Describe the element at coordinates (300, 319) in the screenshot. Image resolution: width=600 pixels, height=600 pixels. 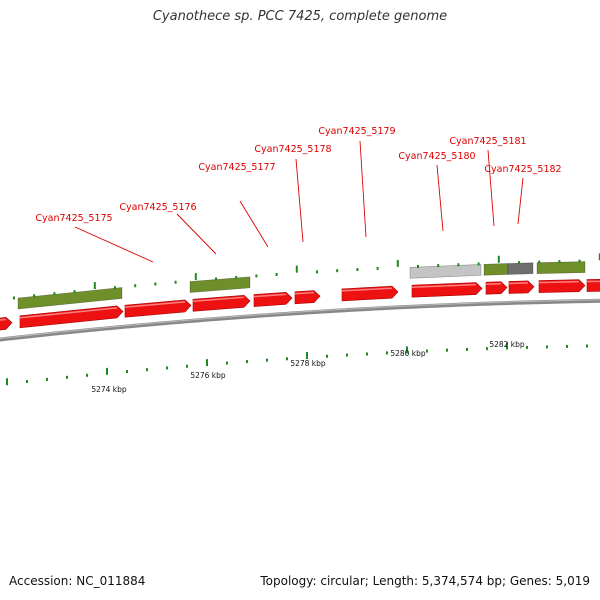
I see `genome-backbone-highlight` at that location.